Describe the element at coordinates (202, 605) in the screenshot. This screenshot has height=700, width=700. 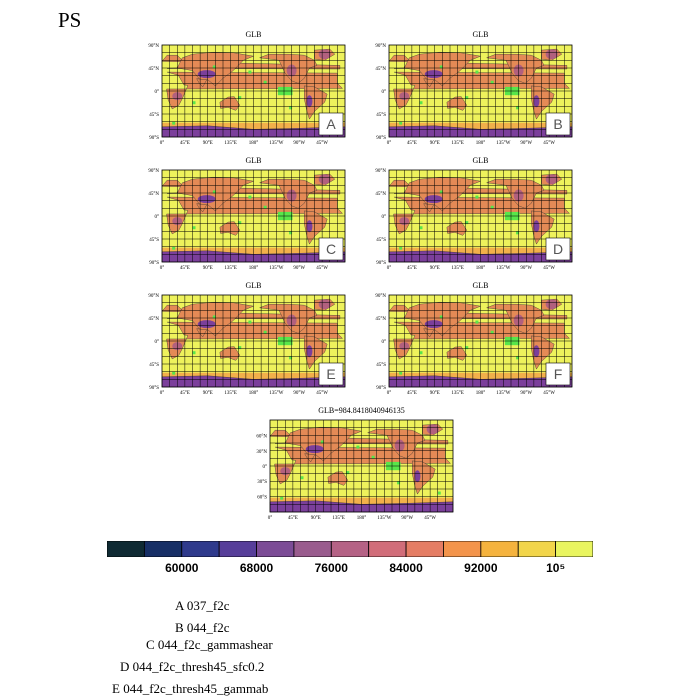
I see `legend-entry-a: A 037_f2c` at that location.